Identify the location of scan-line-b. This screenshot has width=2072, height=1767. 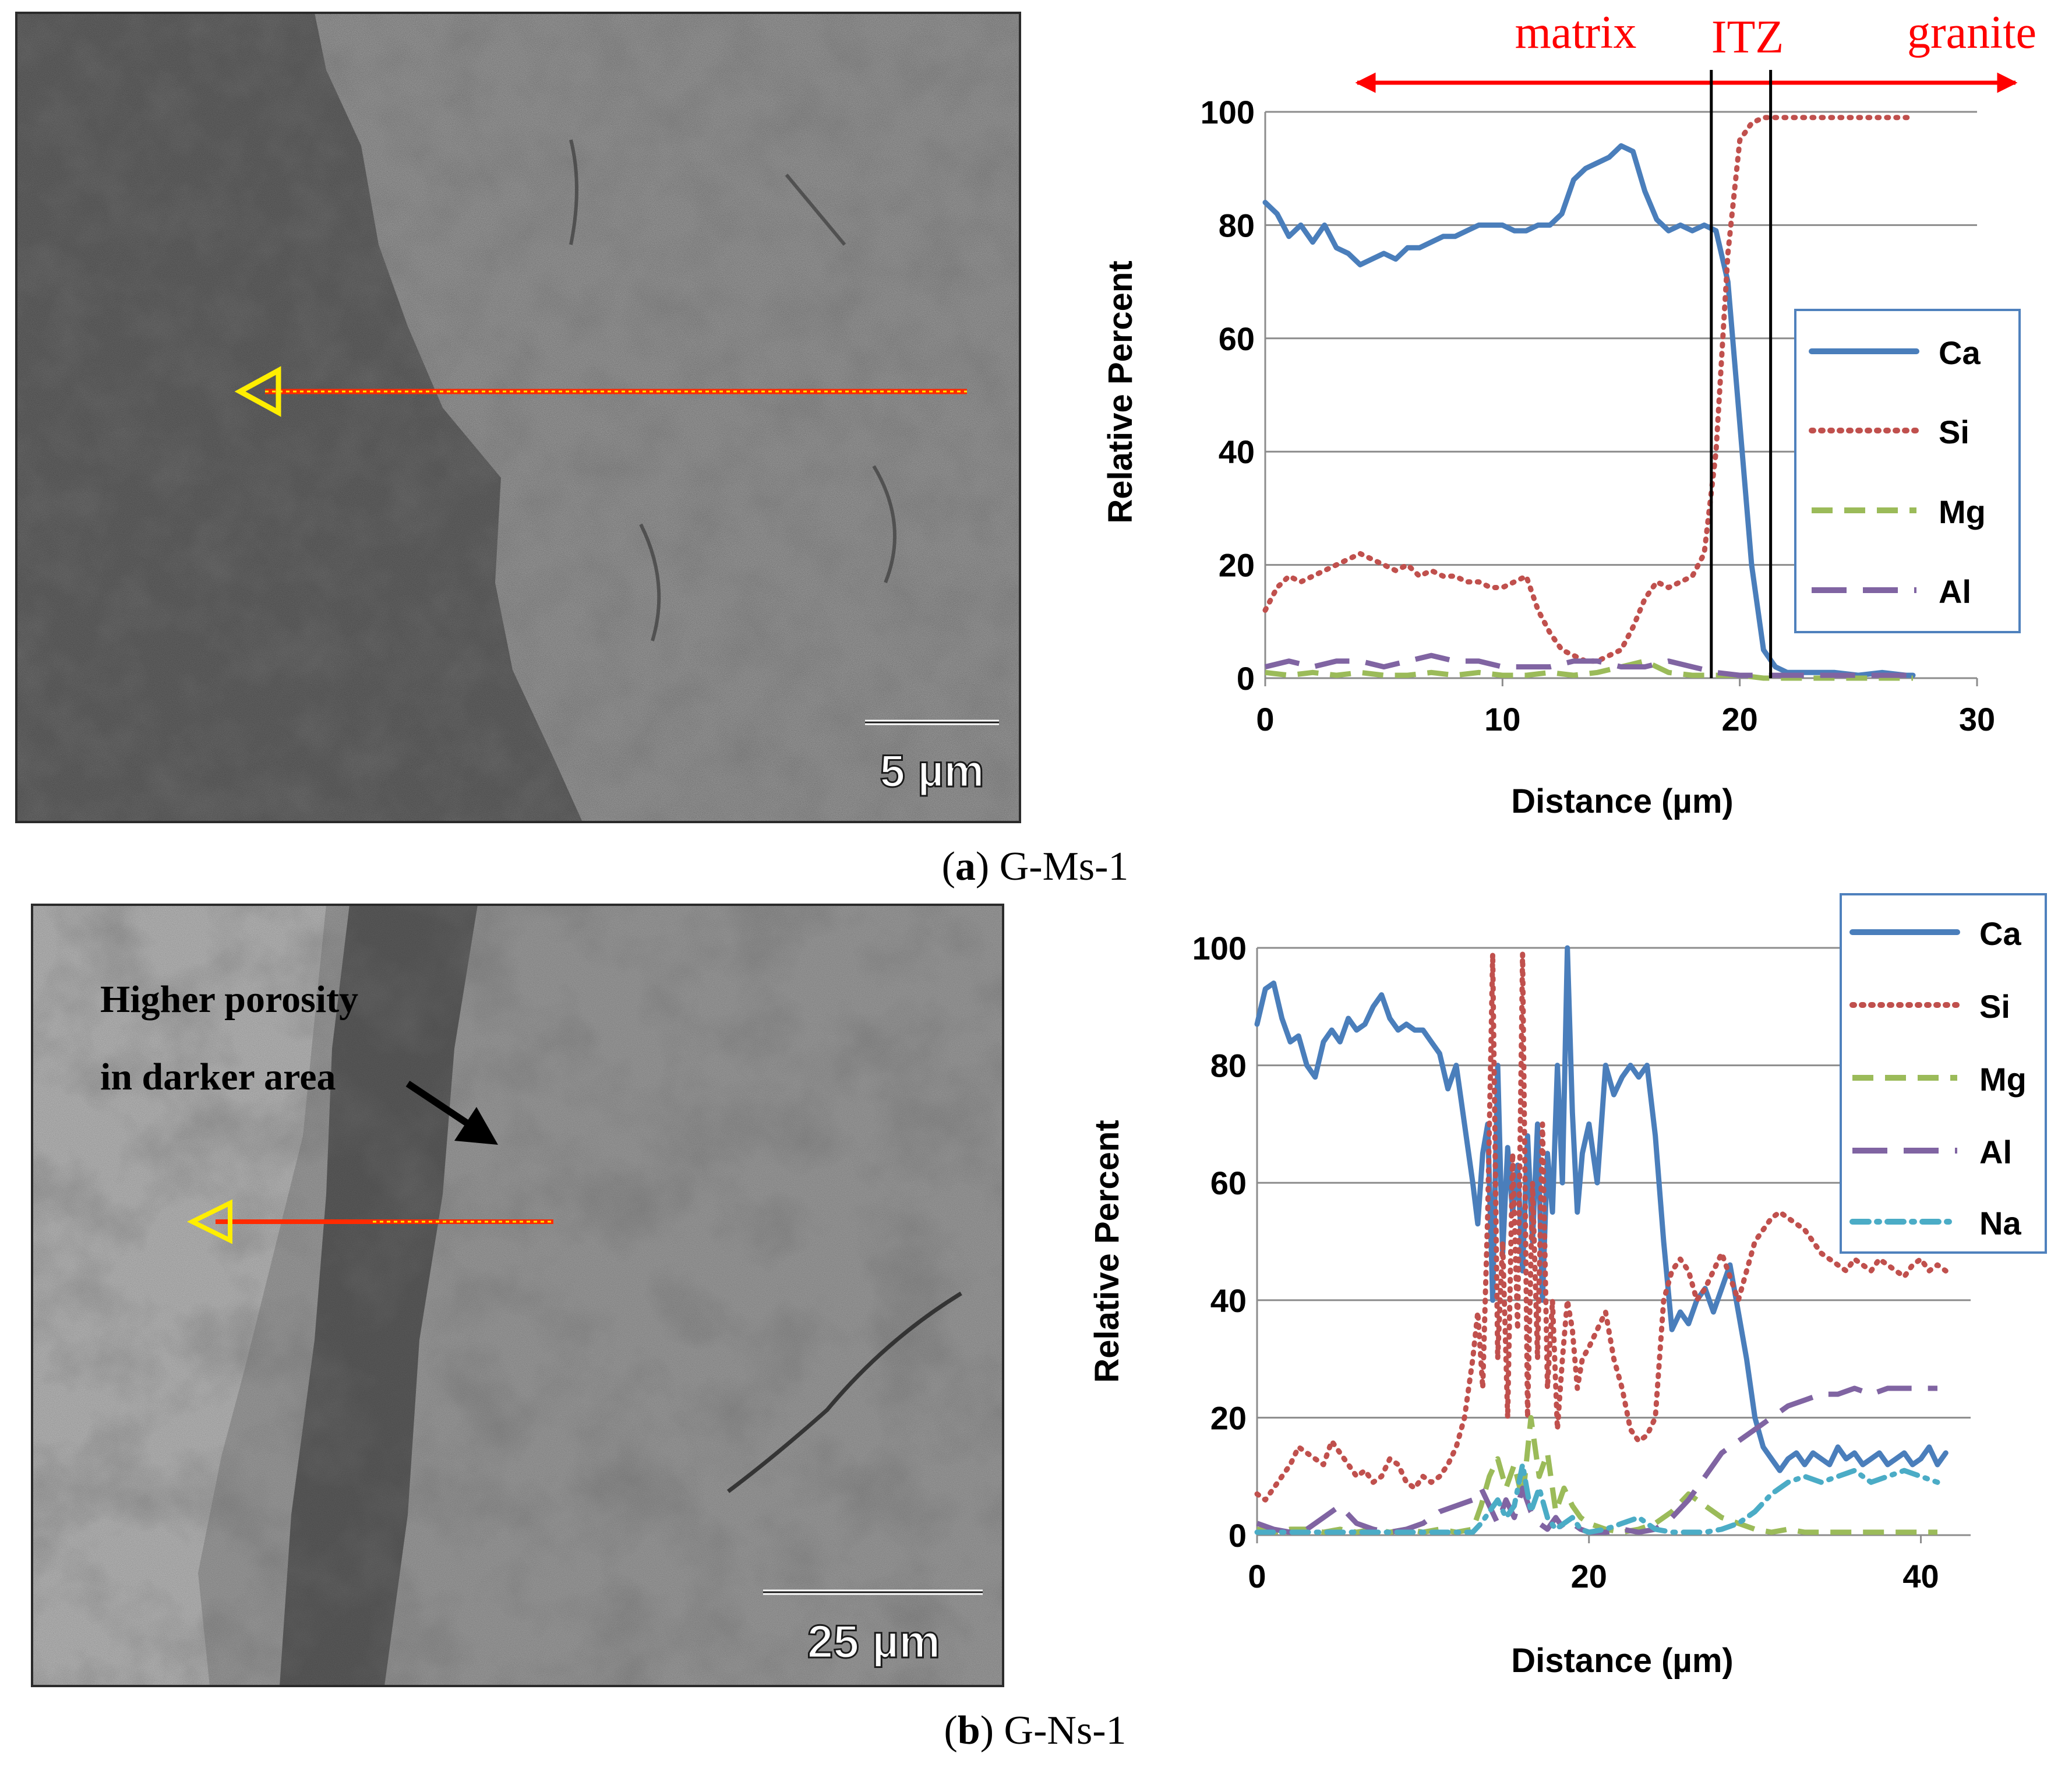
(369, 1221).